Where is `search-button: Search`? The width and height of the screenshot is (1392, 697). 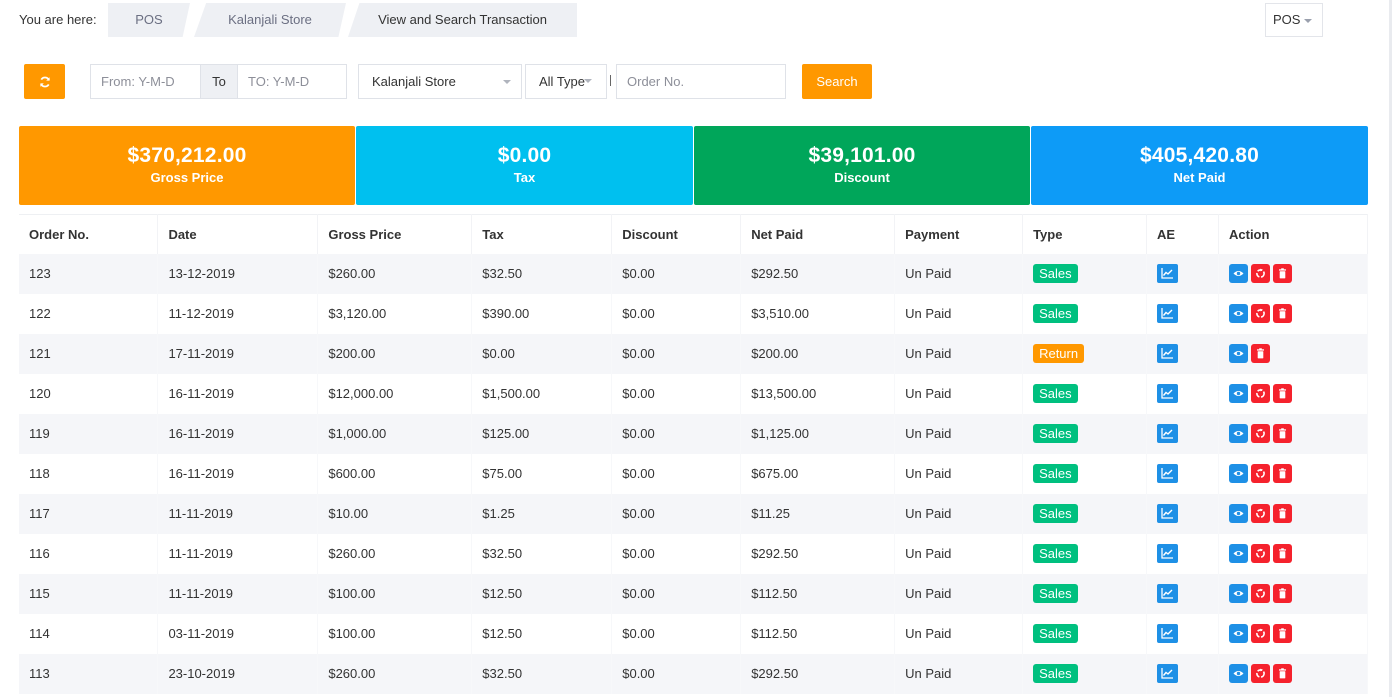
search-button: Search is located at coordinates (837, 81).